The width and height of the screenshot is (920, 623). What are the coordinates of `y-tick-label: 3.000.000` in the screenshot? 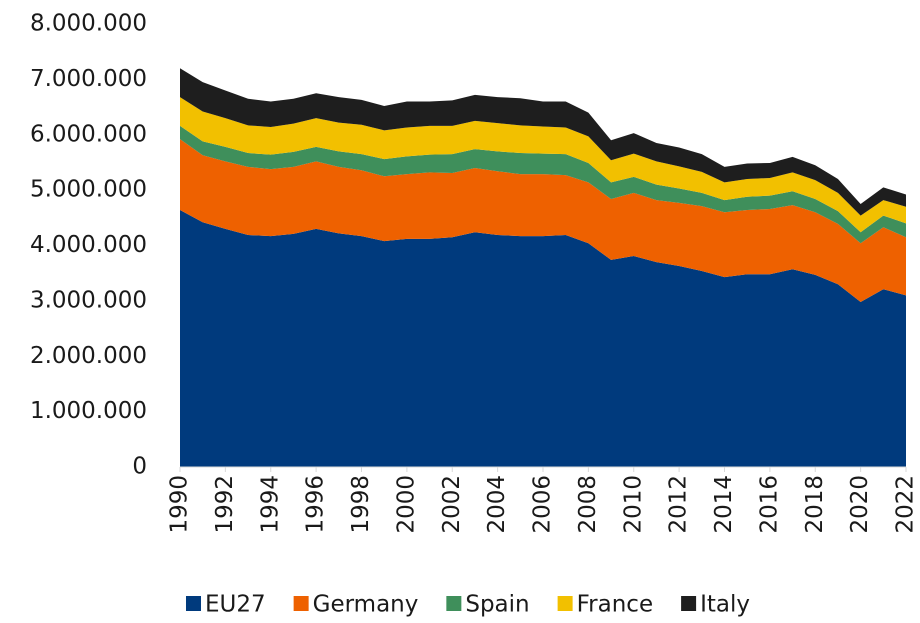 It's located at (88, 300).